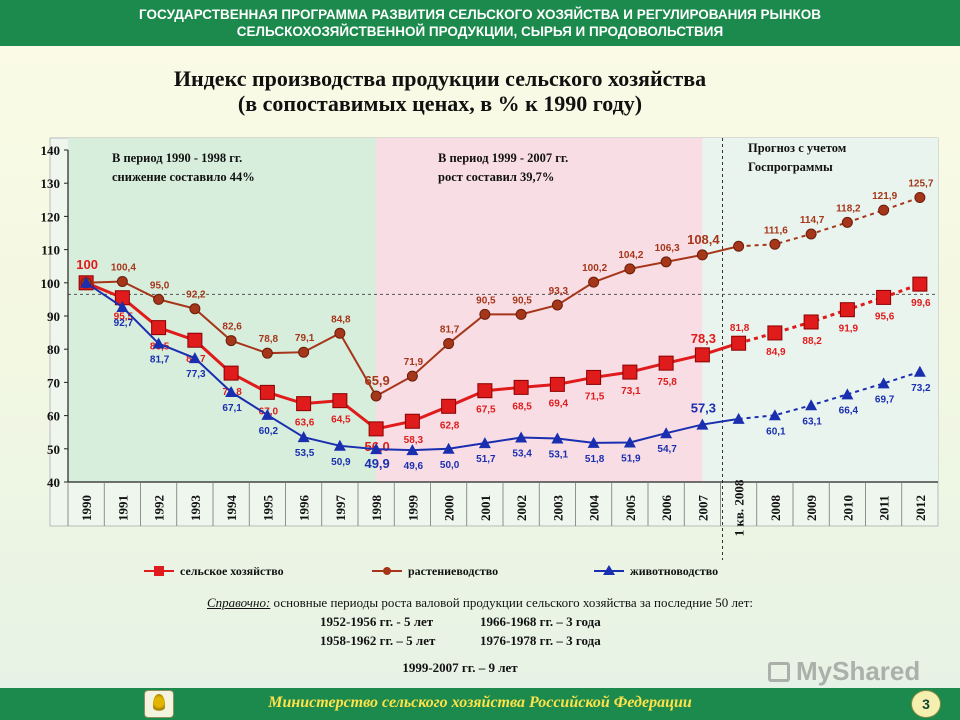  What do you see at coordinates (305, 338) in the screenshot?
I see `data-label: 79,1` at bounding box center [305, 338].